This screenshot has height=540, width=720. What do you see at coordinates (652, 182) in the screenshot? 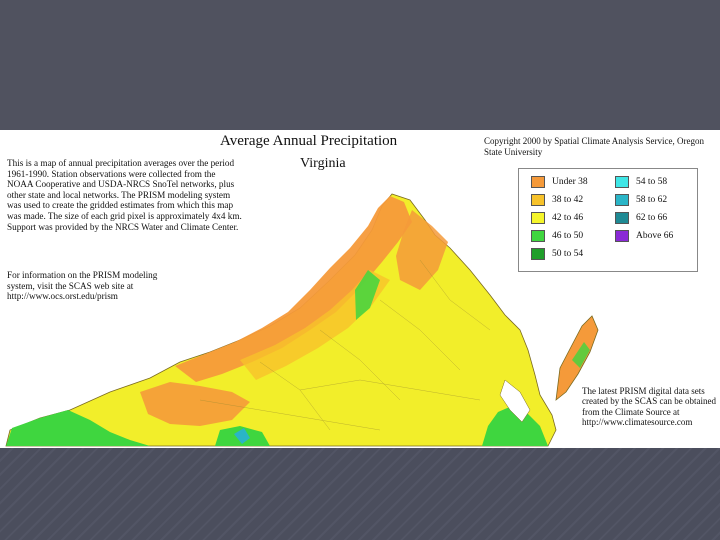
I see `legend-label: 54 to 58` at bounding box center [652, 182].